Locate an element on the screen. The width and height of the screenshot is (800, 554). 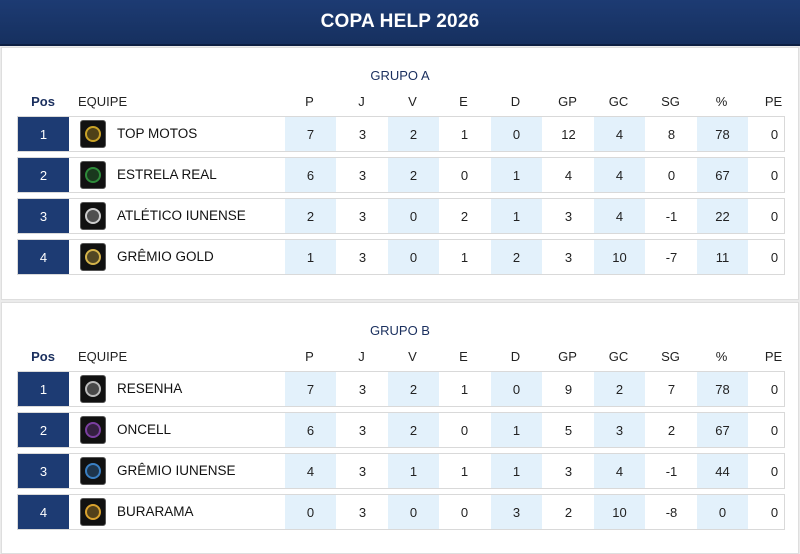
team-name: GRÊMIO IUNENSE is located at coordinates (176, 470).